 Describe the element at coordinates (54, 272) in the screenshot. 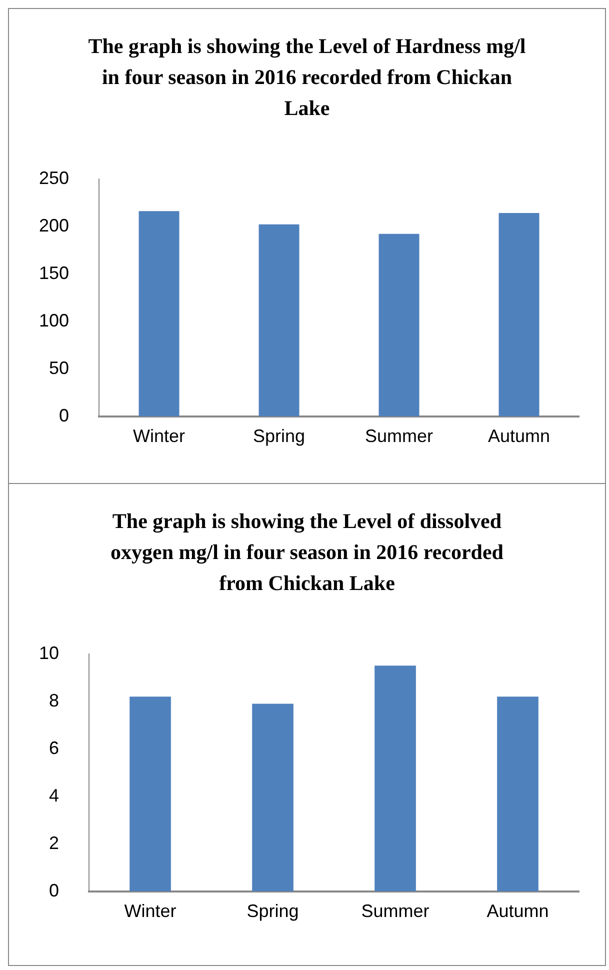

I see `y-tick-label: 150` at that location.